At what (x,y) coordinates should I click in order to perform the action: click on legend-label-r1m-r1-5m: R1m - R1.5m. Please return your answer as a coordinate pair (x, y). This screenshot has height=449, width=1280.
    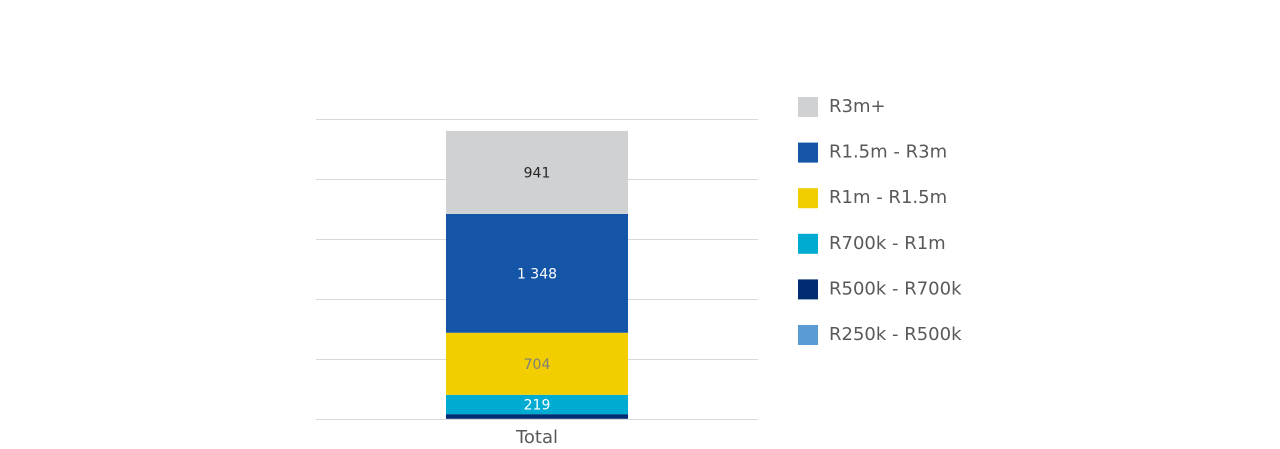
    Looking at the image, I should click on (888, 197).